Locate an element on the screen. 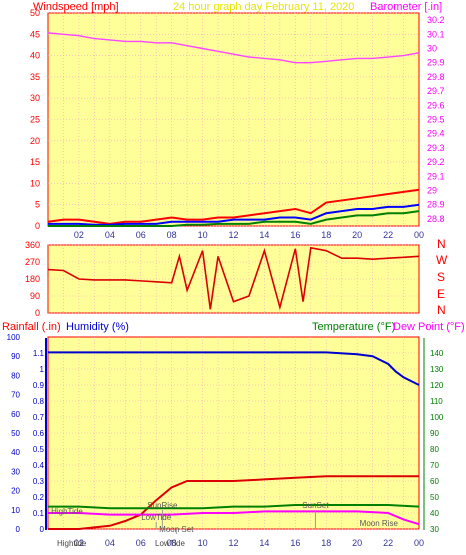 This screenshot has height=555, width=466. humidity-tick-label: 40 is located at coordinates (15, 452).